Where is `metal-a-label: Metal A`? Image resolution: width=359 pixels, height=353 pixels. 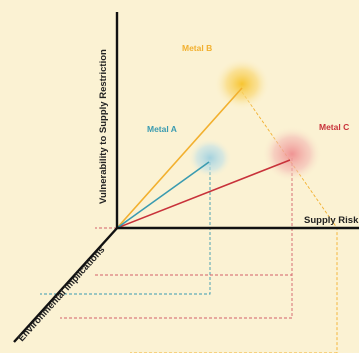 metal-a-label: Metal A is located at coordinates (162, 129).